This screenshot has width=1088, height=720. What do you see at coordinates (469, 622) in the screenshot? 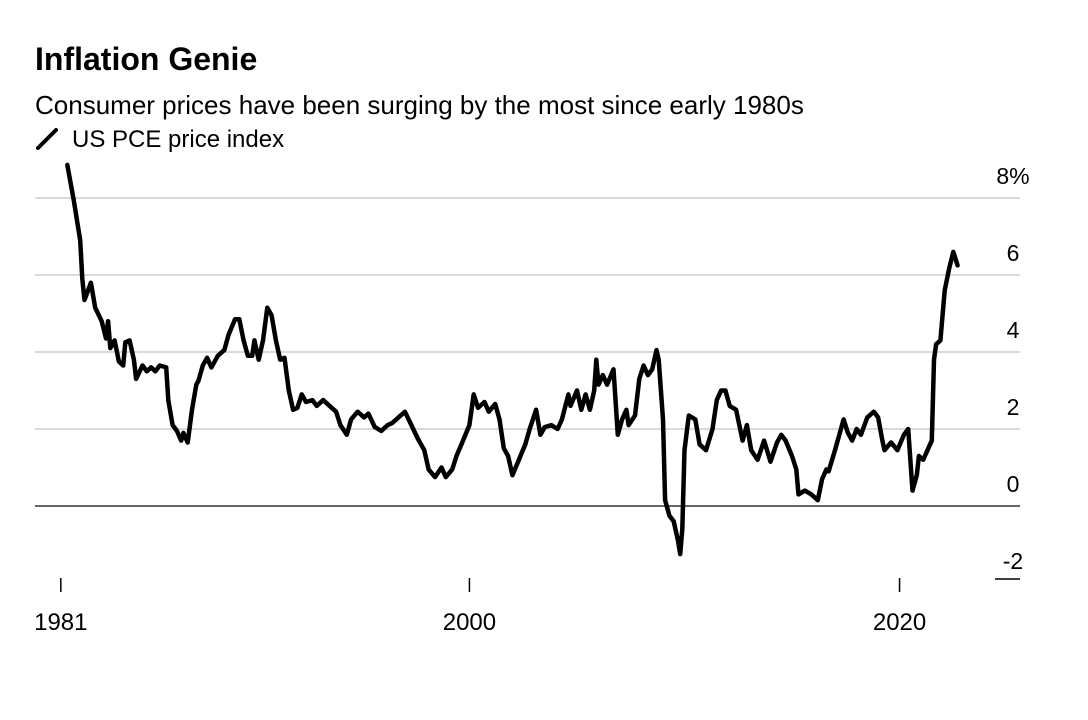
I see `x-tick-label: 2000` at bounding box center [469, 622].